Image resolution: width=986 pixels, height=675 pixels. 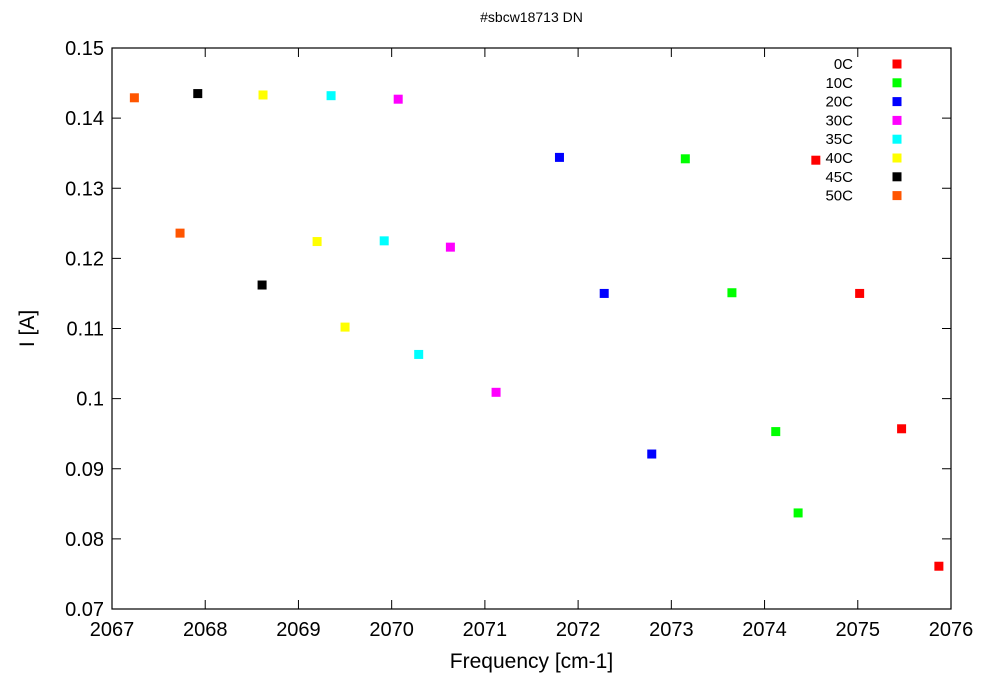 I want to click on x-tick-label: 2070, so click(x=391, y=630).